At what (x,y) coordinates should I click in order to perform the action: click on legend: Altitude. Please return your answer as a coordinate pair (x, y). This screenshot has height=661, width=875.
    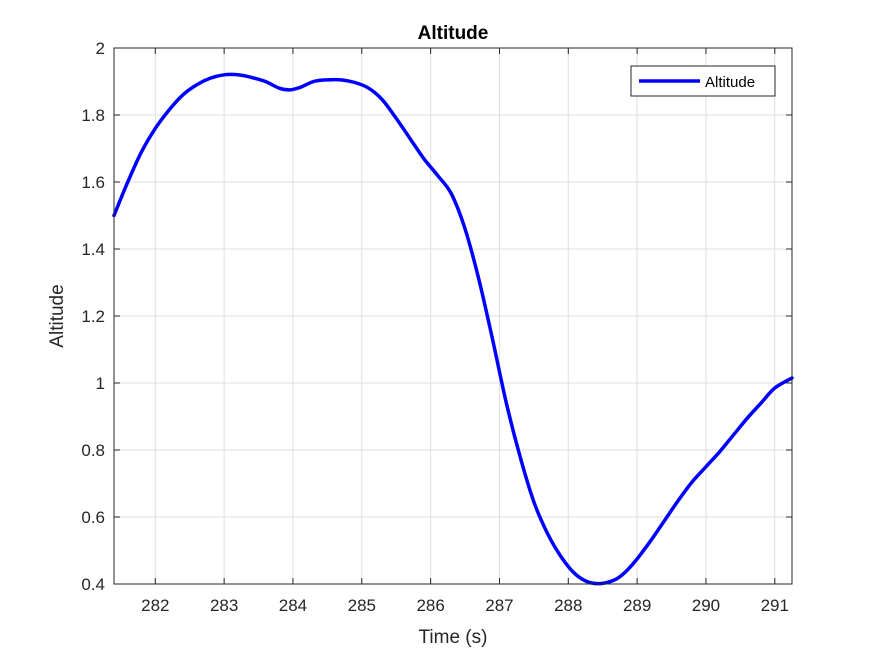
    Looking at the image, I should click on (703, 81).